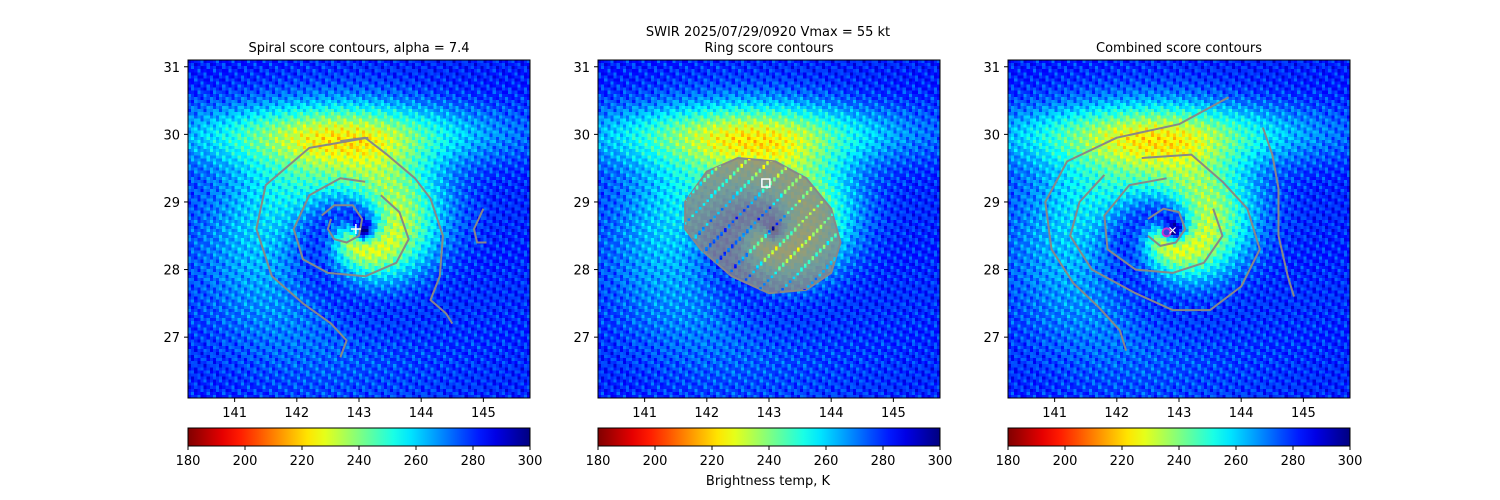  Describe the element at coordinates (768, 481) in the screenshot. I see `colorbar-label: Brightness temp, K` at that location.